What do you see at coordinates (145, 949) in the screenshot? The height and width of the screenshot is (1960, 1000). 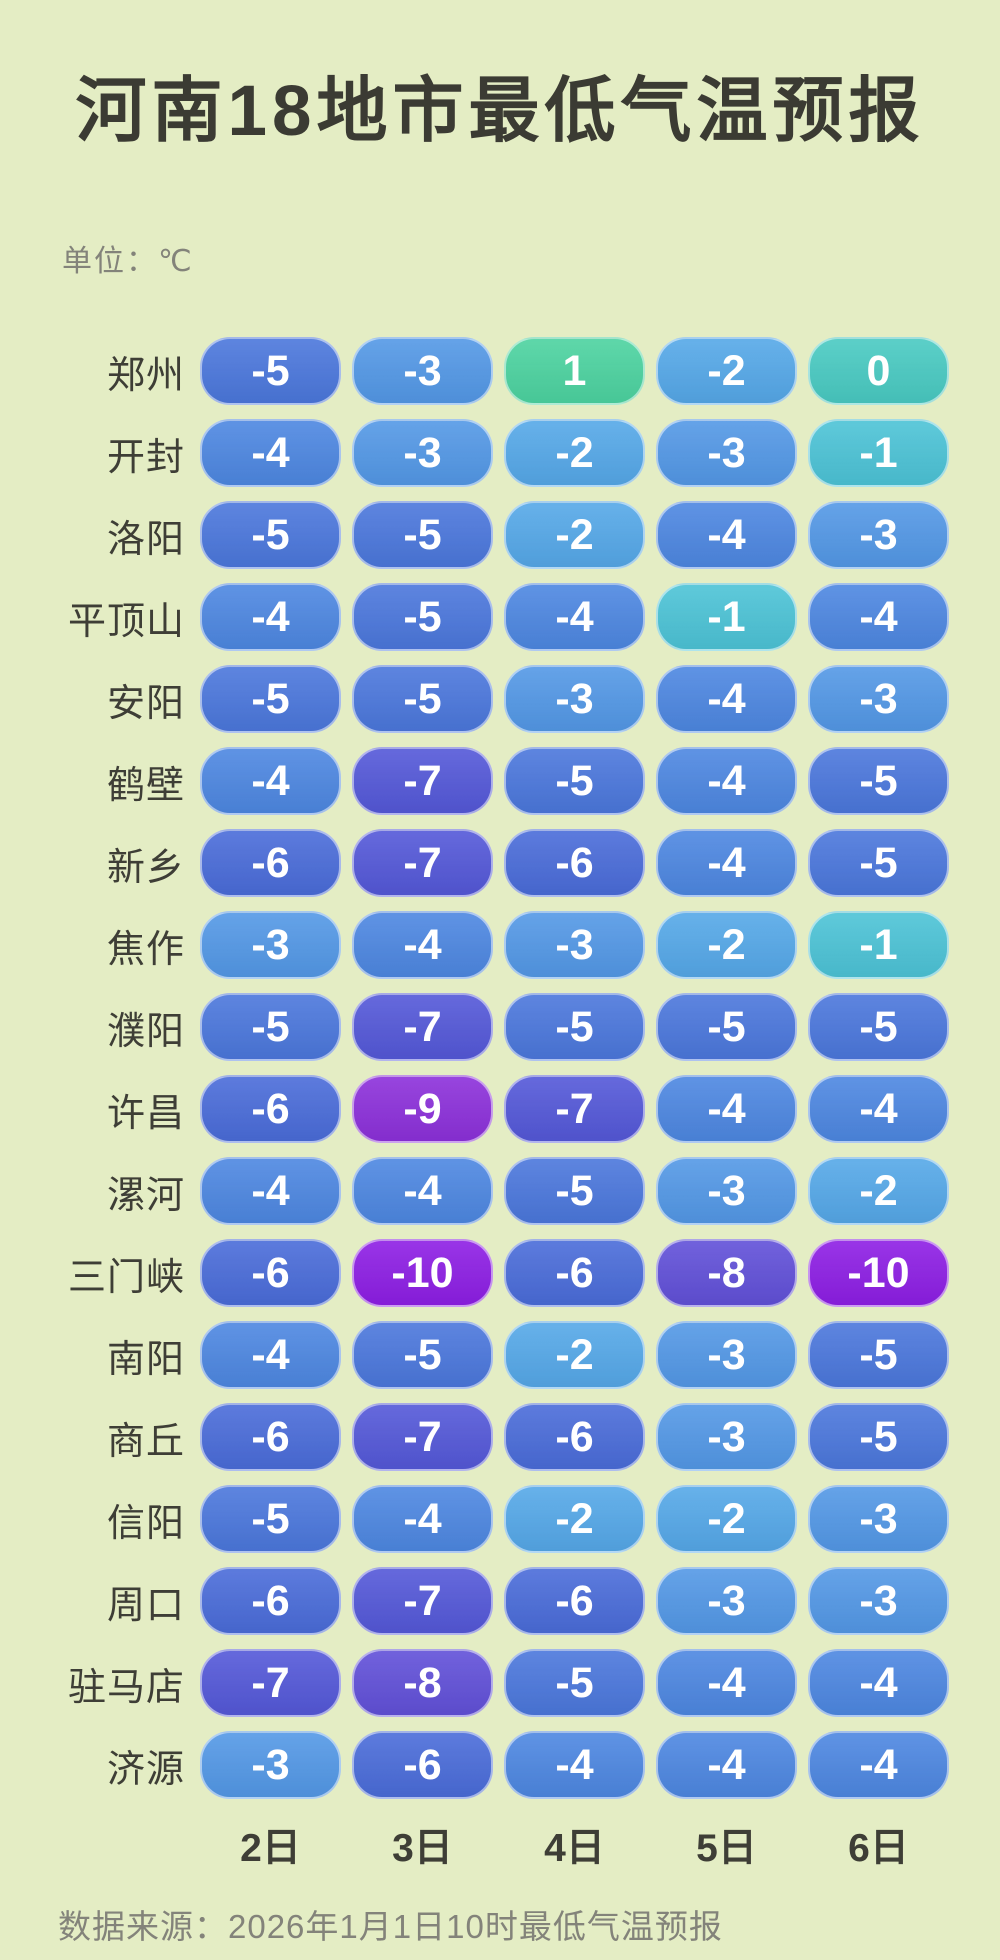 I see `city-label: 焦作` at bounding box center [145, 949].